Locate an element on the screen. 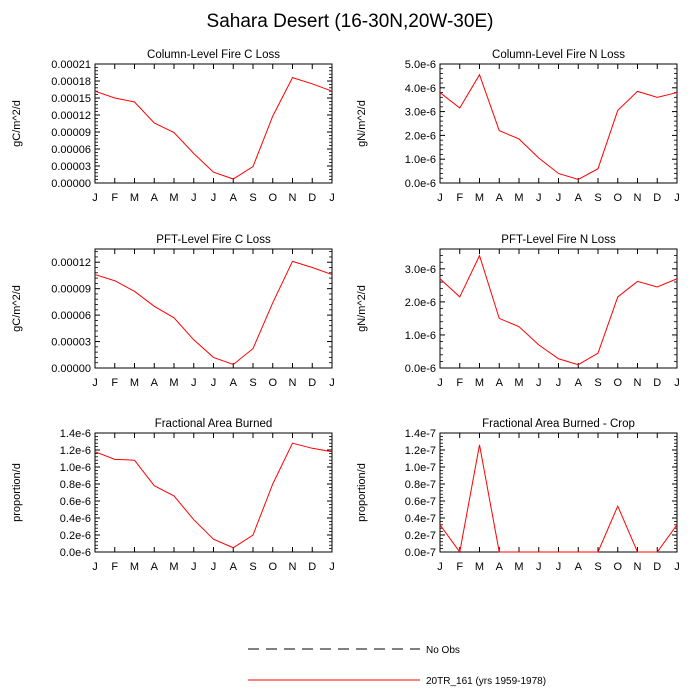  y-axis-label: proportion/d is located at coordinates (17, 492).